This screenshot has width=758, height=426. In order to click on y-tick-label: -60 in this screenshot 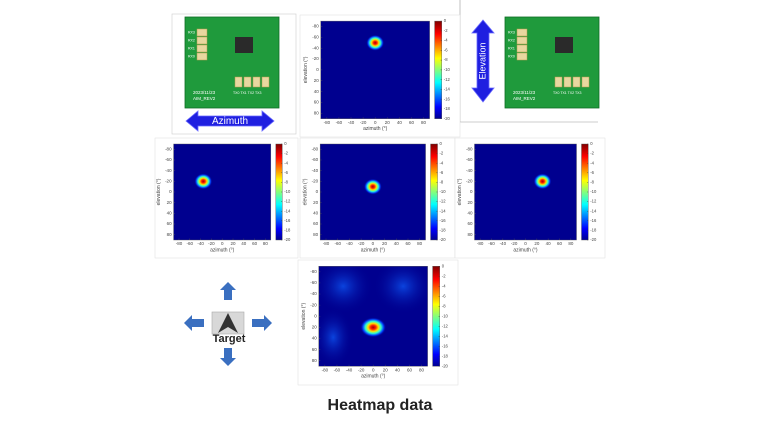, I will do `click(315, 159)`.